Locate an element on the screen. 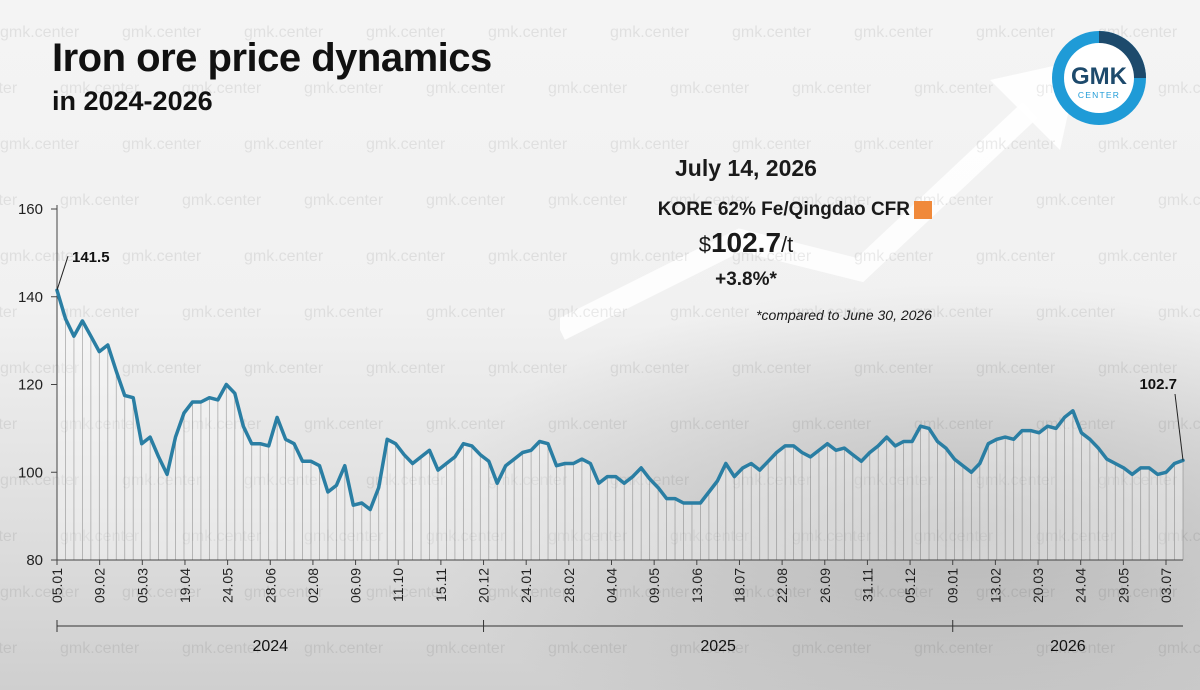  x-tick-label: 04.04 is located at coordinates (612, 585).